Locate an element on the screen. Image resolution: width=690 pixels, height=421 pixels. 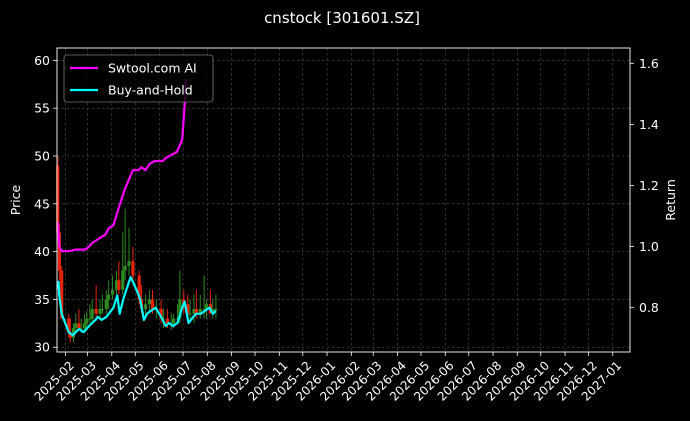
y2-tick-label: 1.6 is located at coordinates (649, 63).